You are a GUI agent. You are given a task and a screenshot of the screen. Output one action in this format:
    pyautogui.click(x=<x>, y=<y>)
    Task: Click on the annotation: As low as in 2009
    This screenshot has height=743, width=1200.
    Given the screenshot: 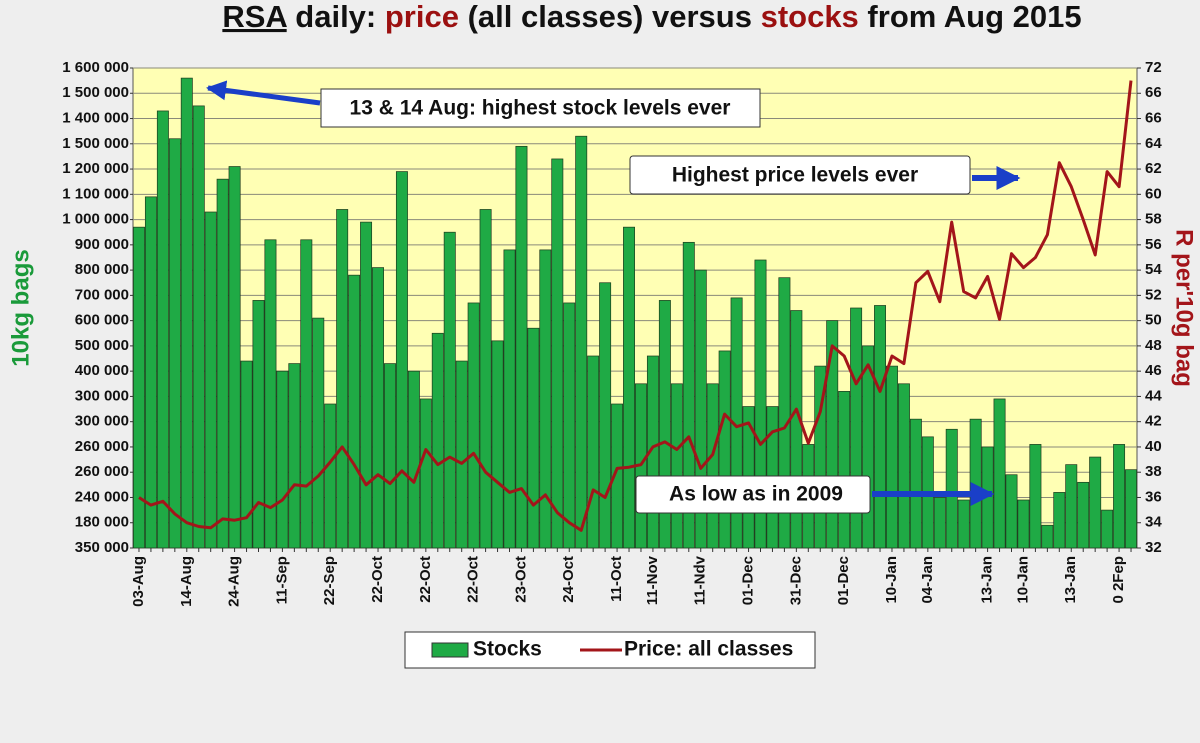 What is the action you would take?
    pyautogui.click(x=756, y=494)
    